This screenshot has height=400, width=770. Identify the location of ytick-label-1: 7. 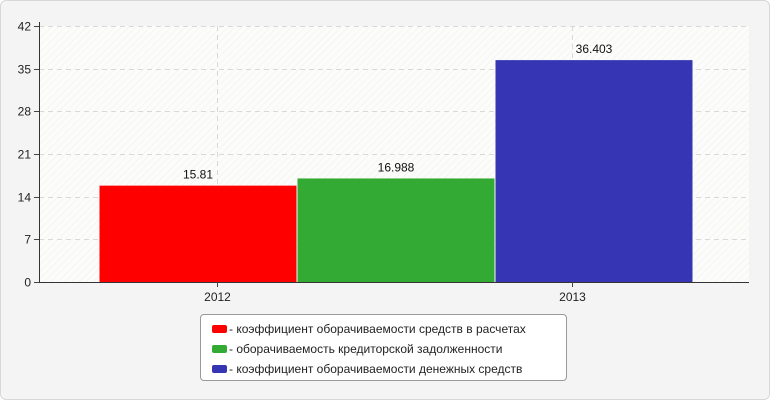
(27, 240).